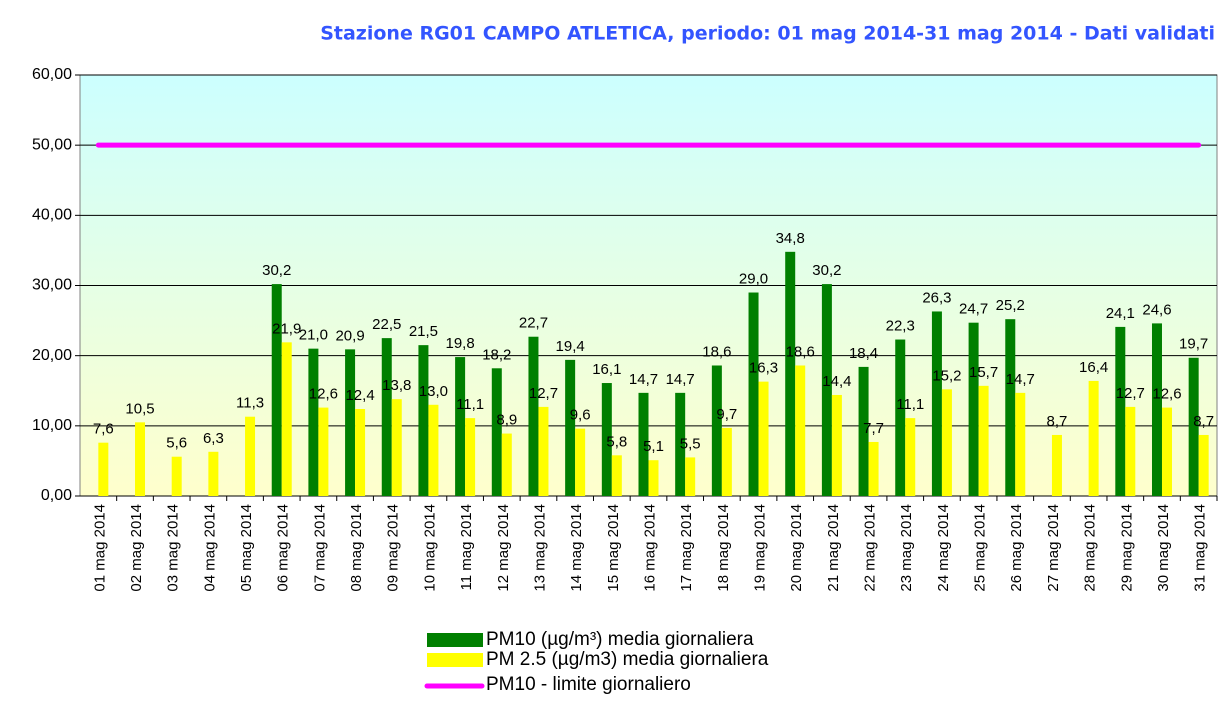  I want to click on data-label: 20,9, so click(349, 335).